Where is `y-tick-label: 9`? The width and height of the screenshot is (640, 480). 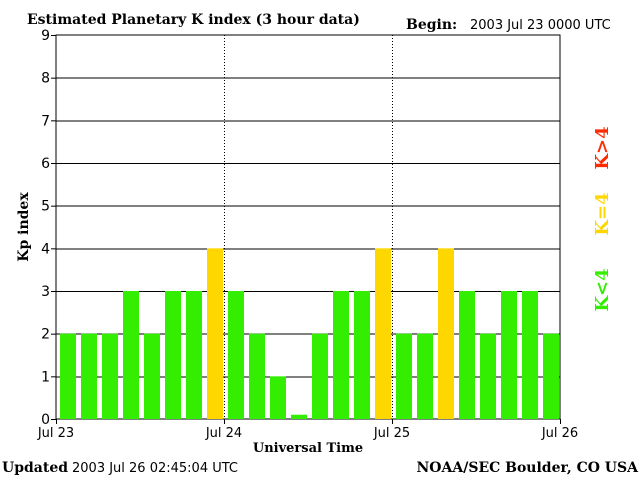 y-tick-label: 9 is located at coordinates (45, 36).